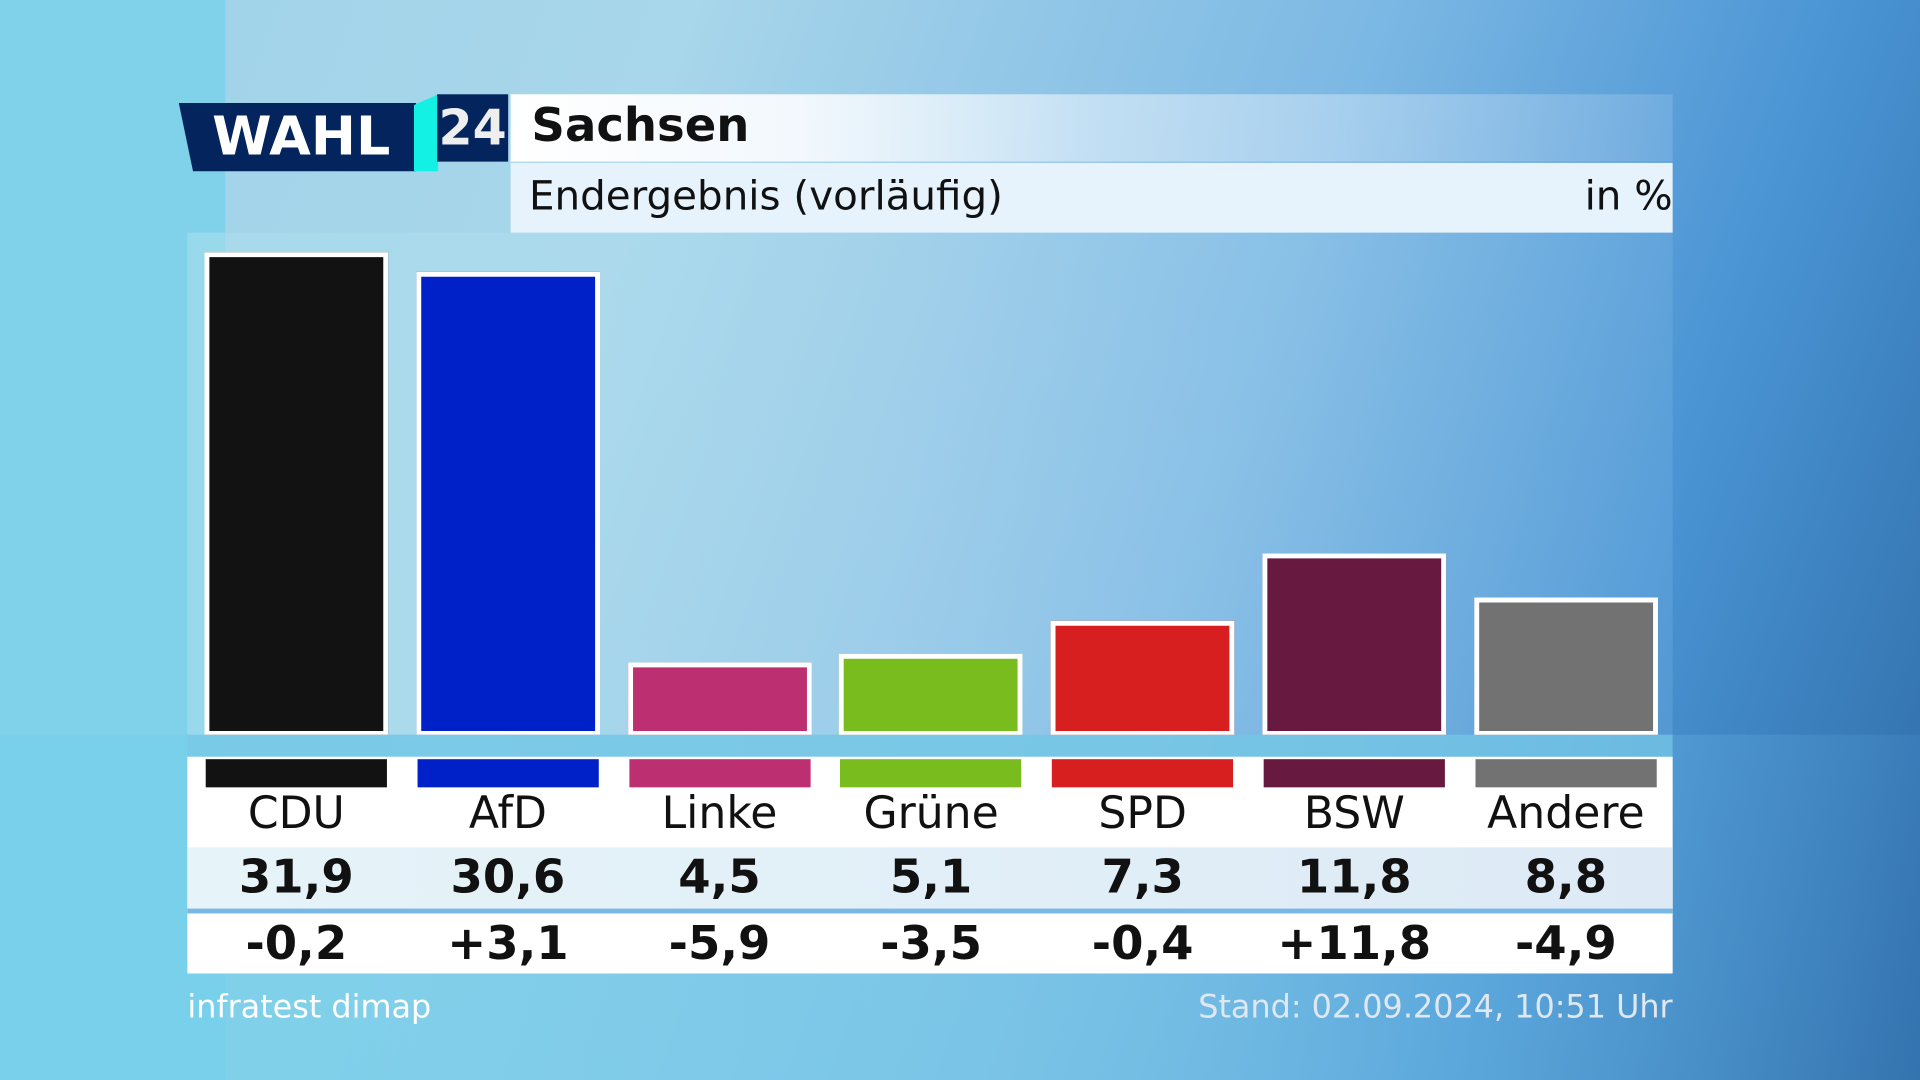 The height and width of the screenshot is (1080, 1920). I want to click on bar-andere, so click(1566, 666).